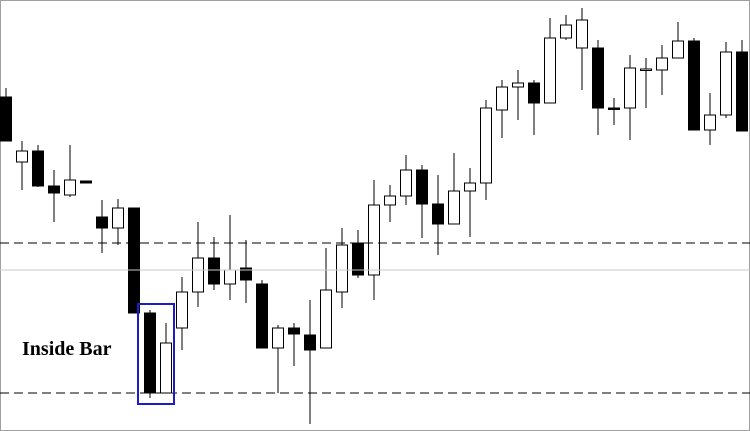 The image size is (750, 431). I want to click on highlight-box, so click(156, 354).